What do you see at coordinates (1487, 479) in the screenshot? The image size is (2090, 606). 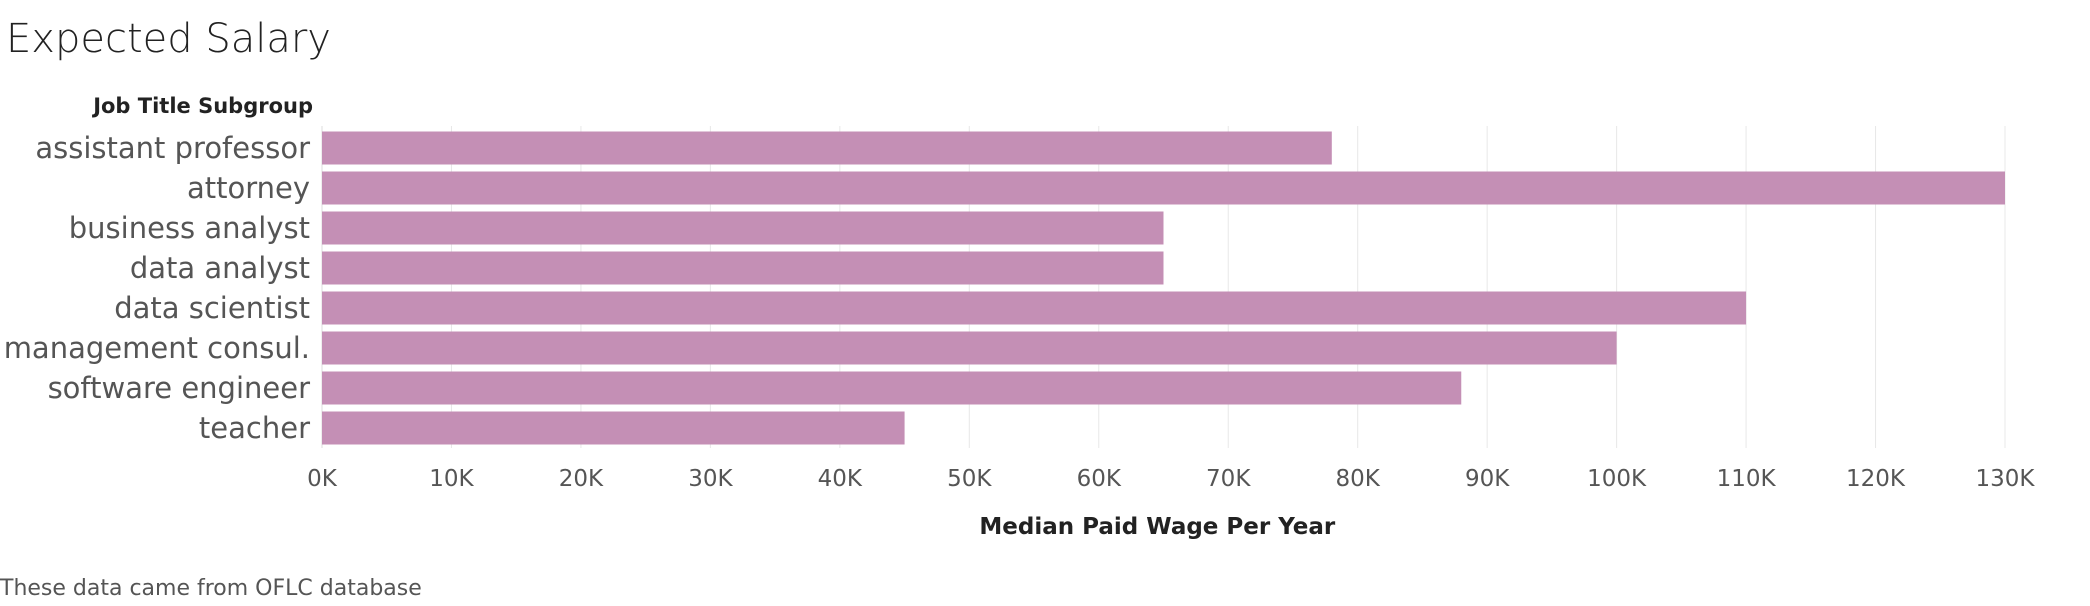 I see `x-tick-label: 90K` at bounding box center [1487, 479].